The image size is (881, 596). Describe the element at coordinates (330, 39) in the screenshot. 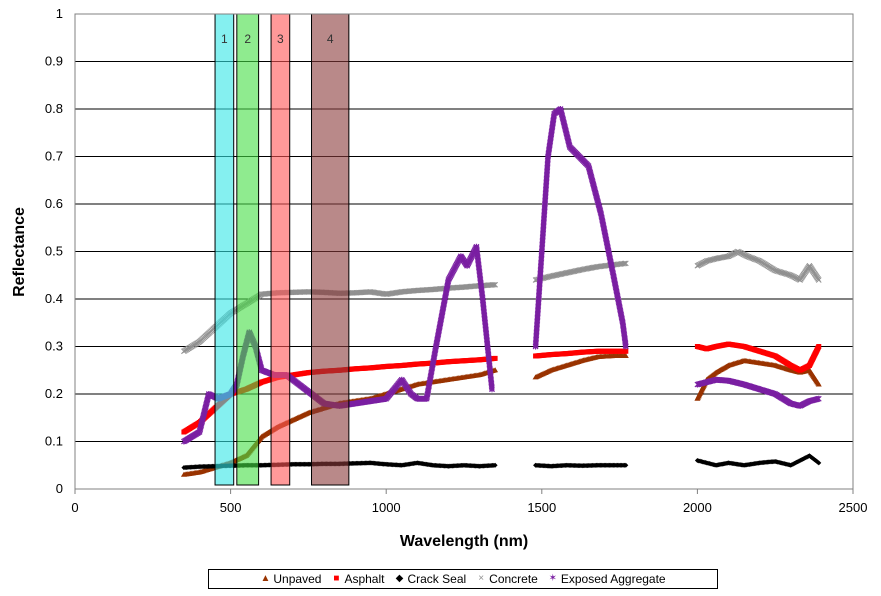

I see `band-label: 4` at that location.